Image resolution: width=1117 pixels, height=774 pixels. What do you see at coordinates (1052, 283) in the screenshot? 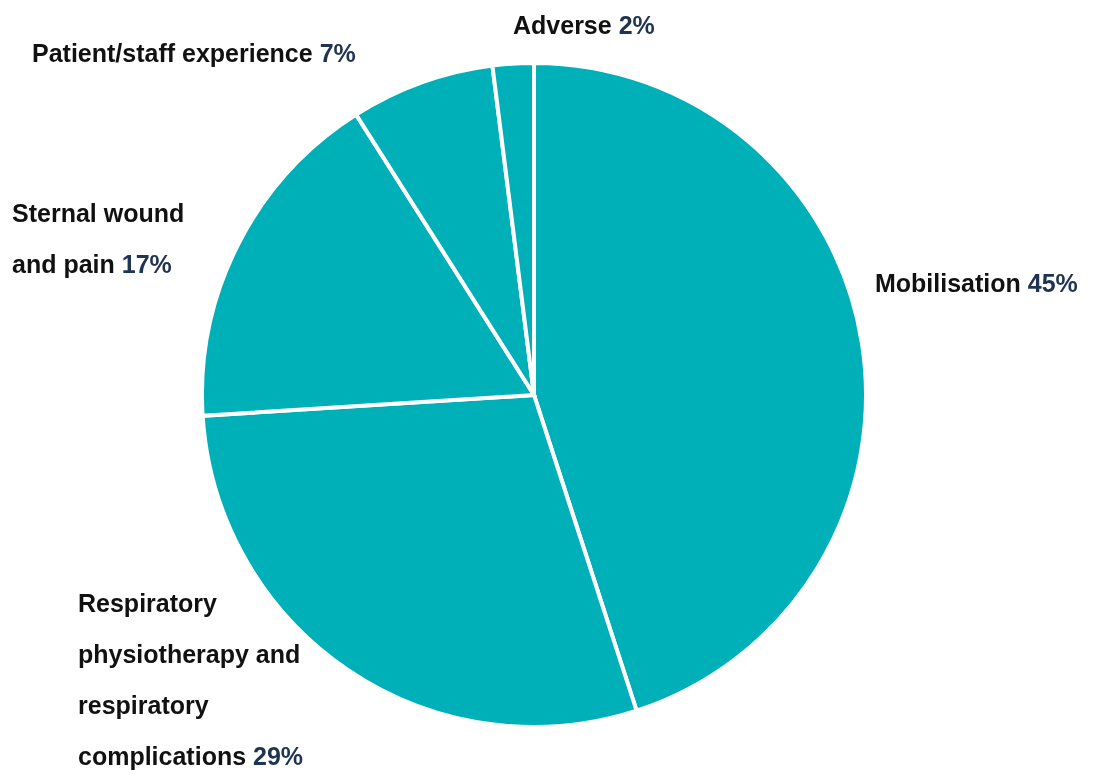
I see `data-label: 45%` at bounding box center [1052, 283].